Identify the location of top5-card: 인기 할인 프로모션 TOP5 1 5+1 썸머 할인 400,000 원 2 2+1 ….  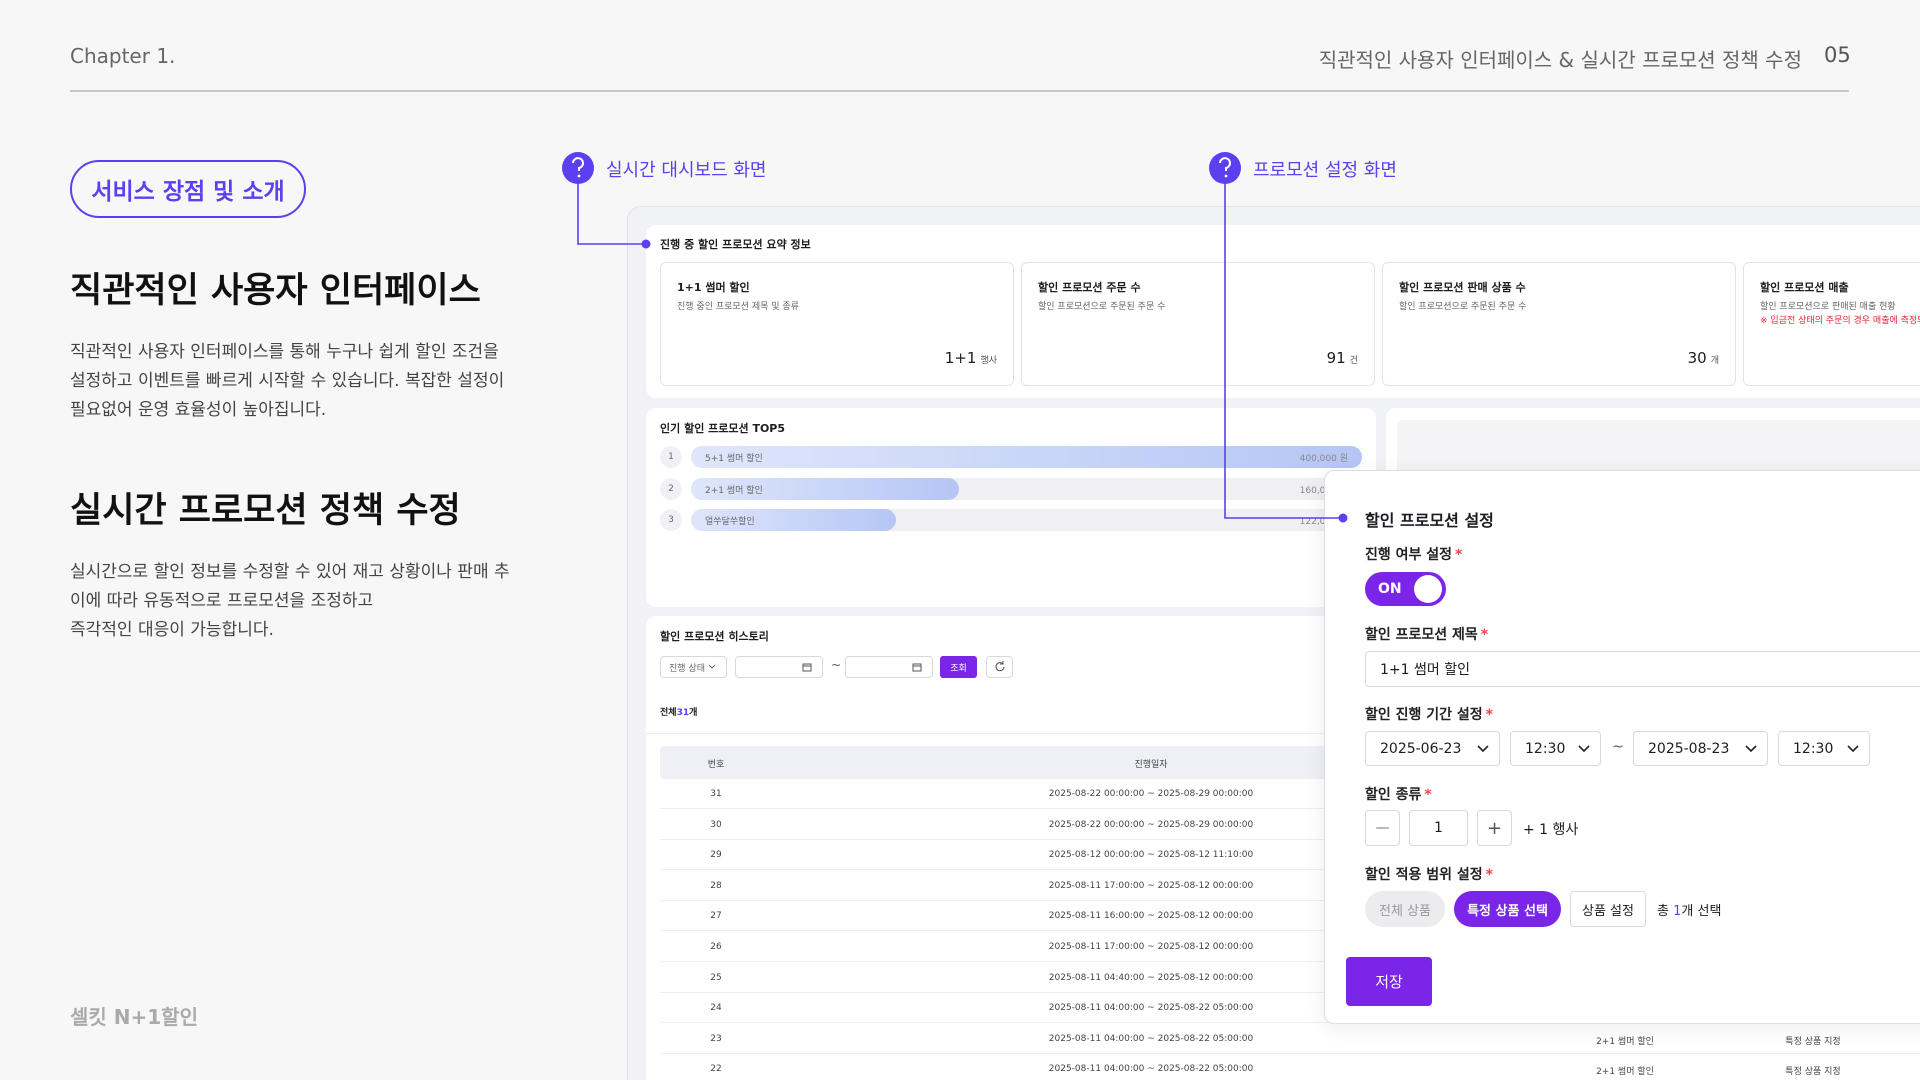
(1011, 507).